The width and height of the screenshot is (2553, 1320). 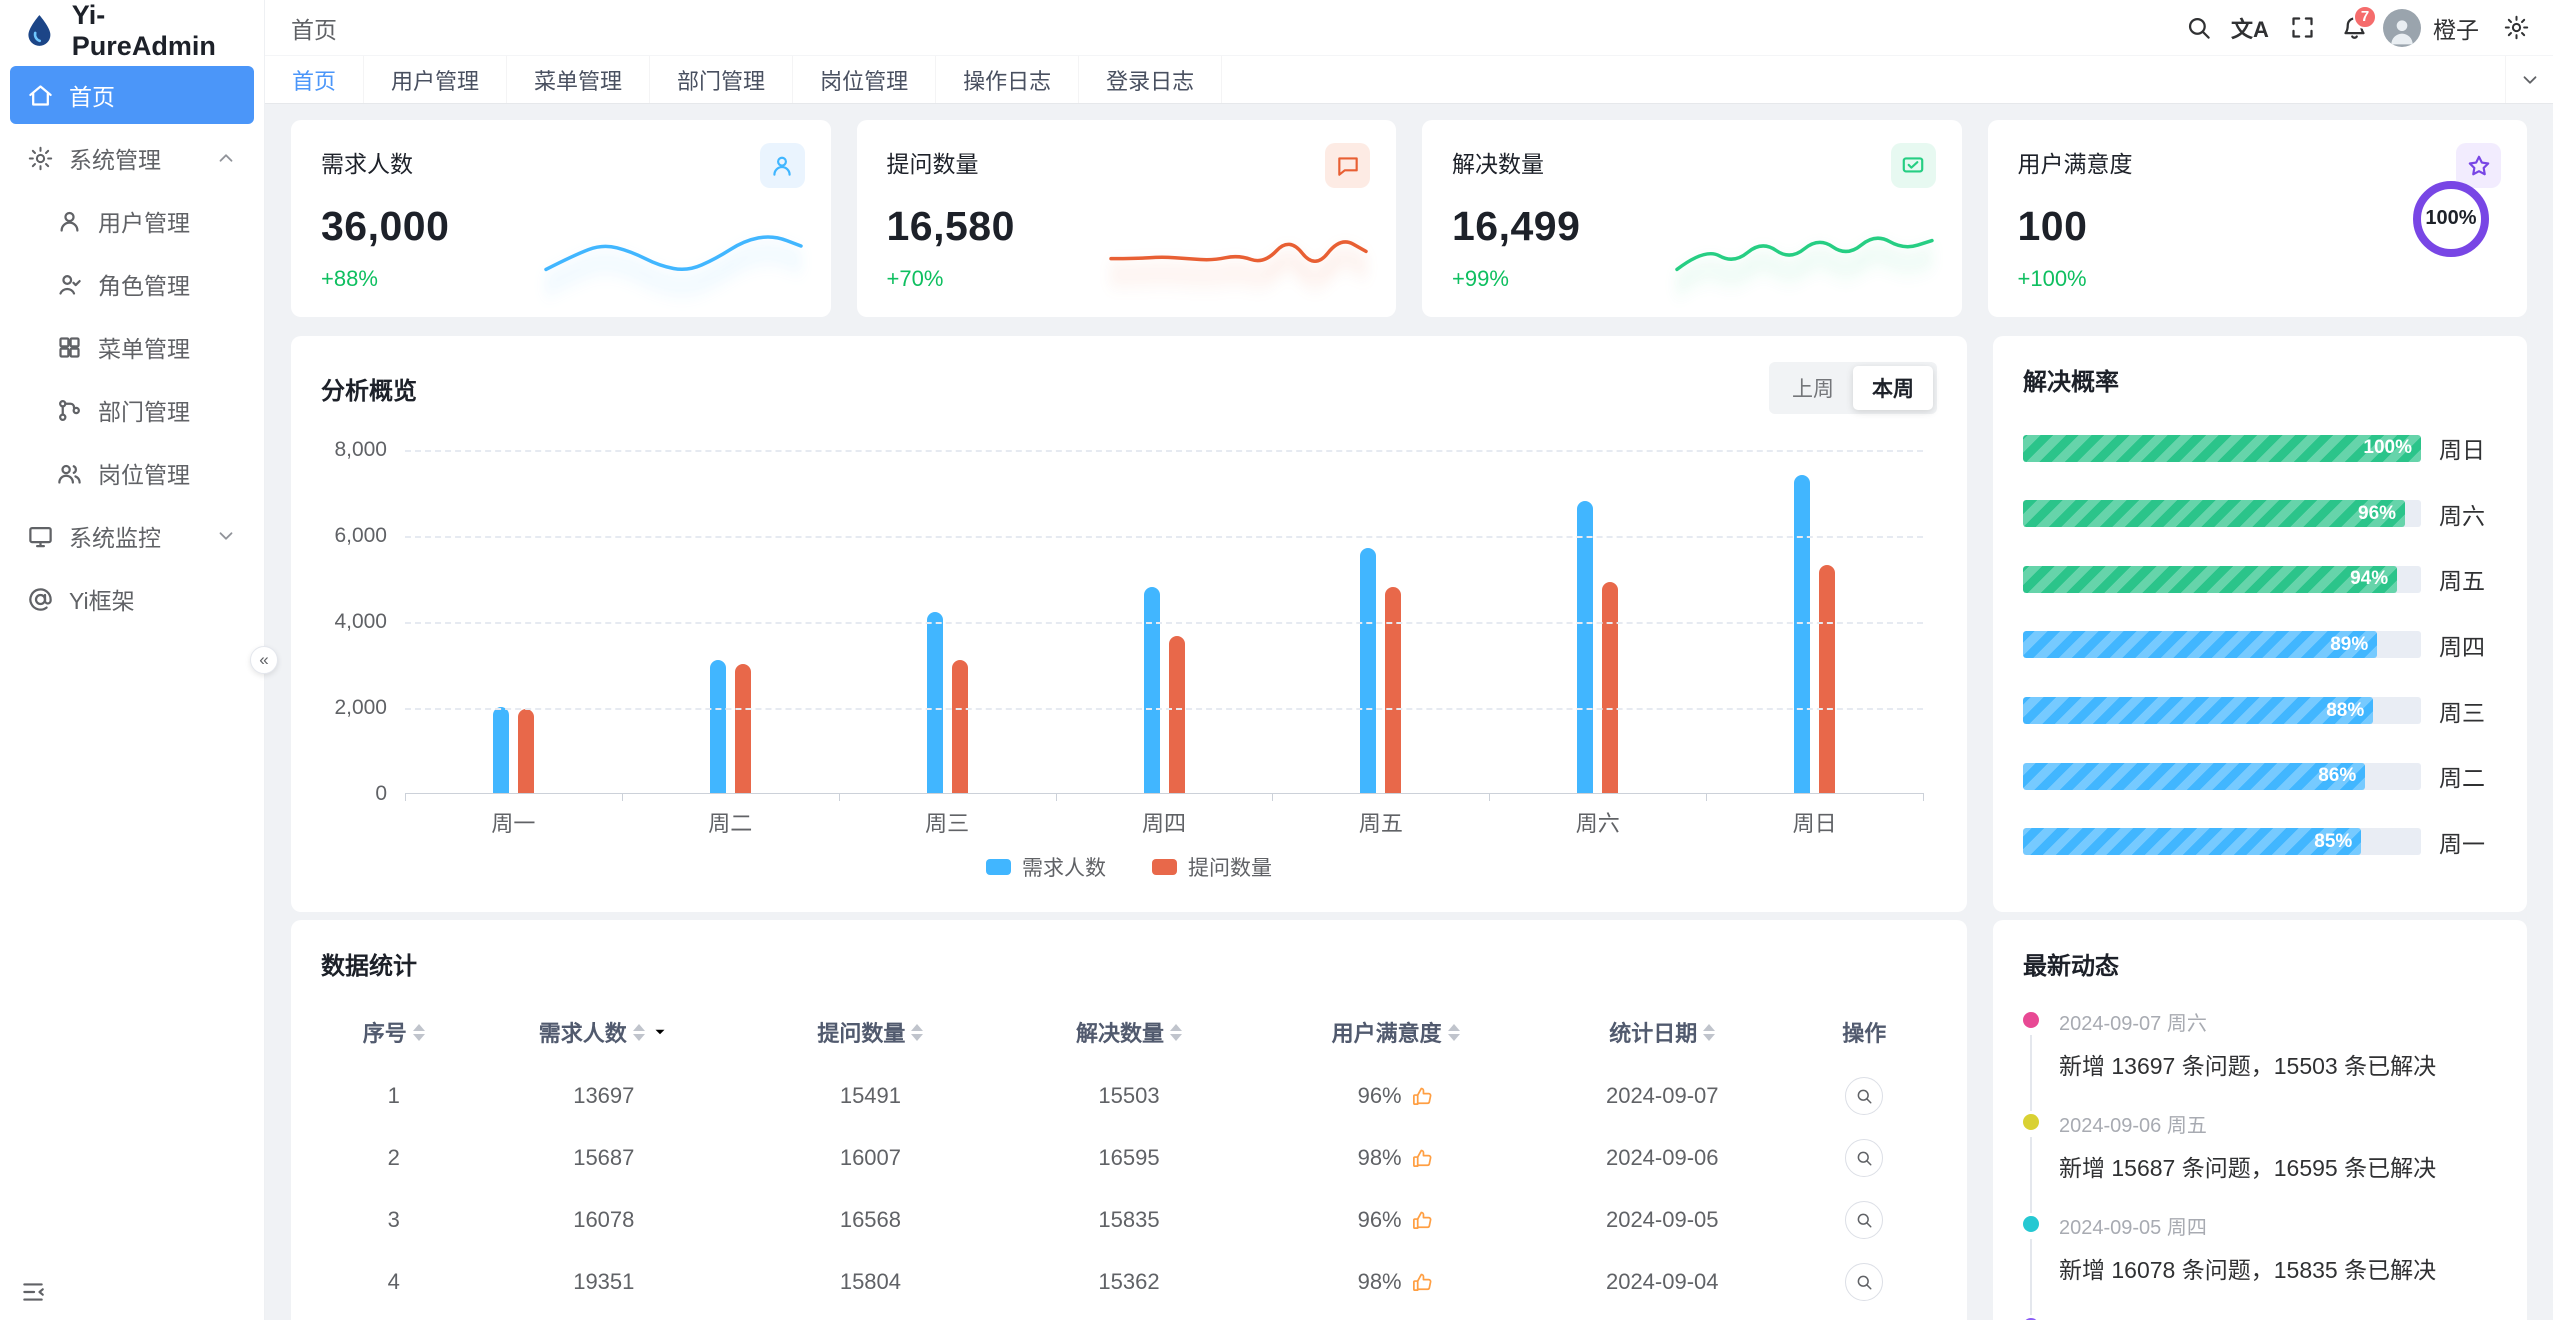 What do you see at coordinates (1129, 867) in the screenshot?
I see `chart-legend: 需求人数 提问数量` at bounding box center [1129, 867].